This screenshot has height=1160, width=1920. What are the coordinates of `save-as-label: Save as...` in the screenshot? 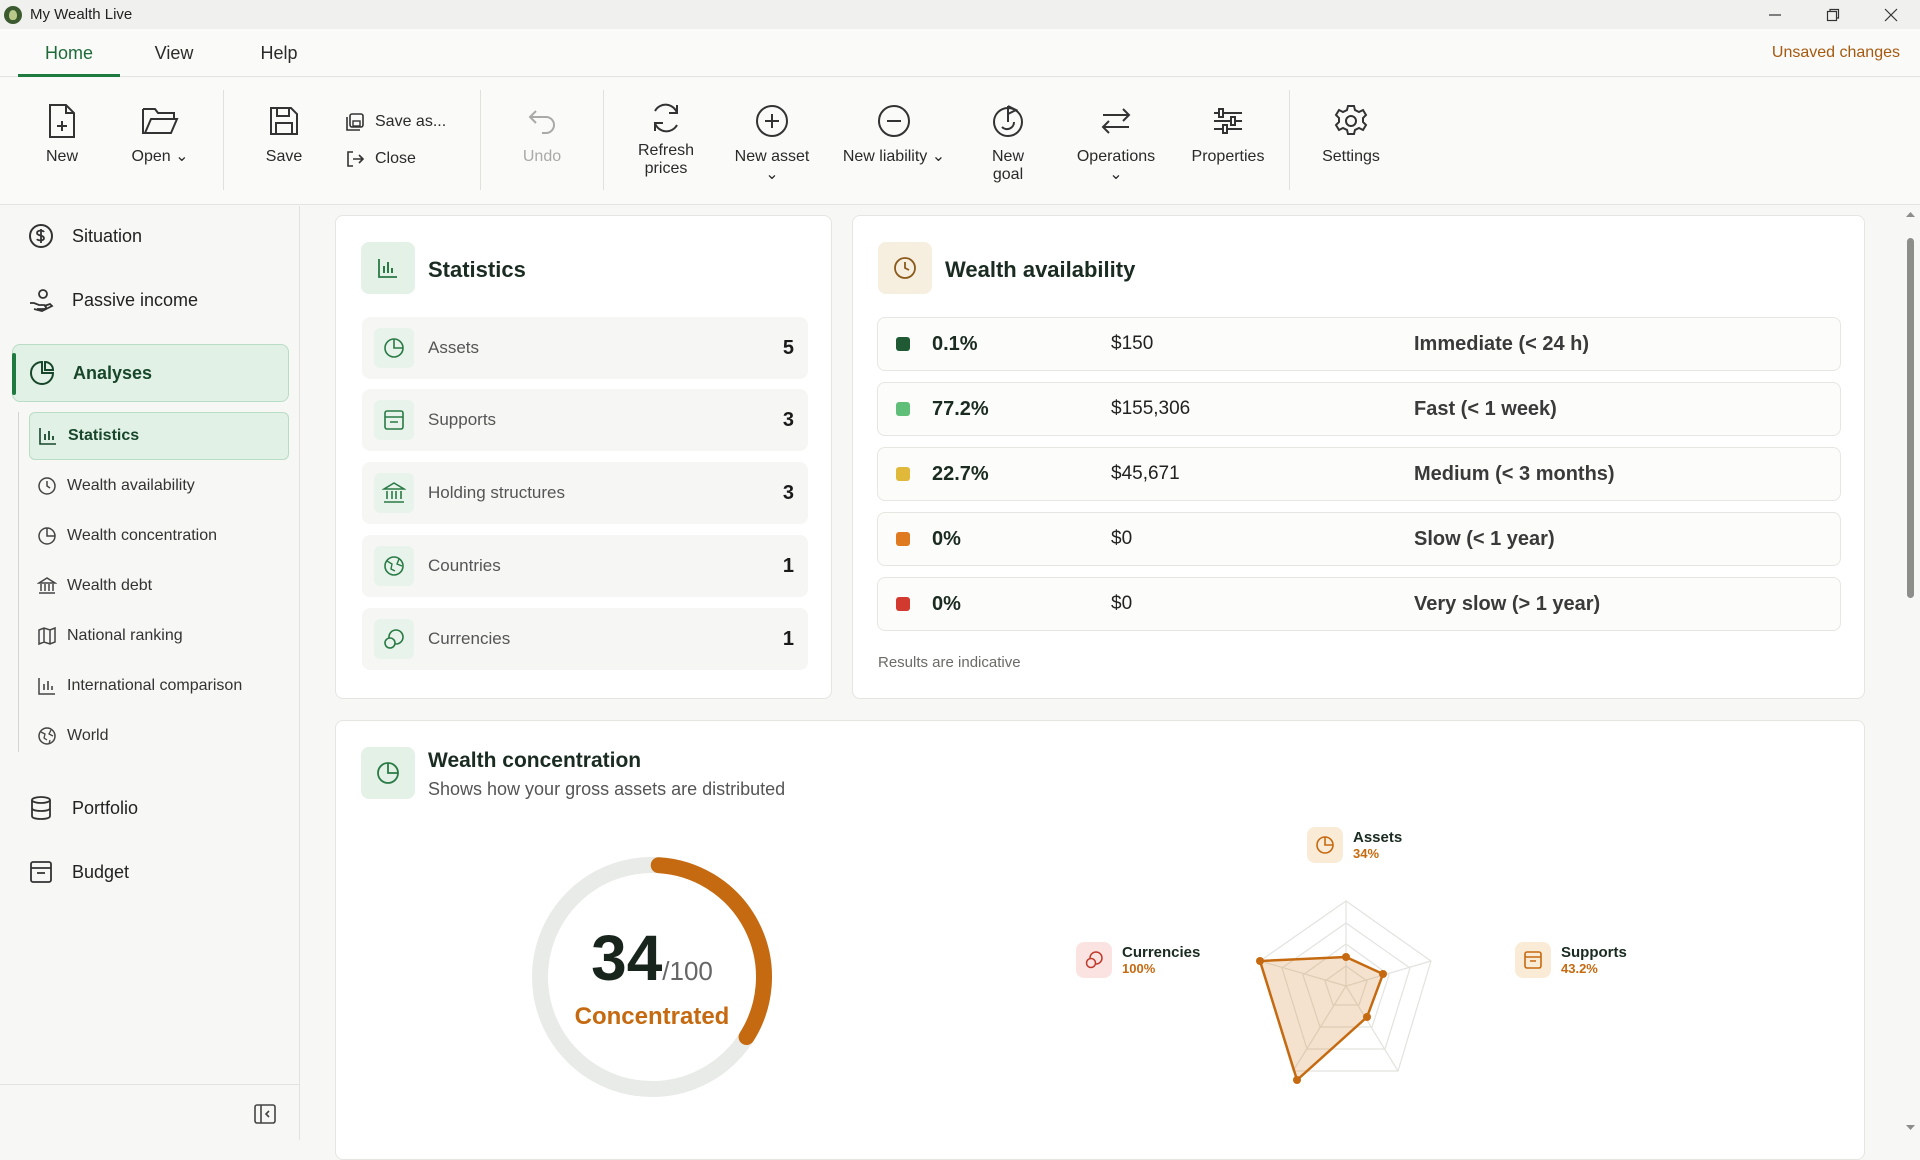 It's located at (411, 121).